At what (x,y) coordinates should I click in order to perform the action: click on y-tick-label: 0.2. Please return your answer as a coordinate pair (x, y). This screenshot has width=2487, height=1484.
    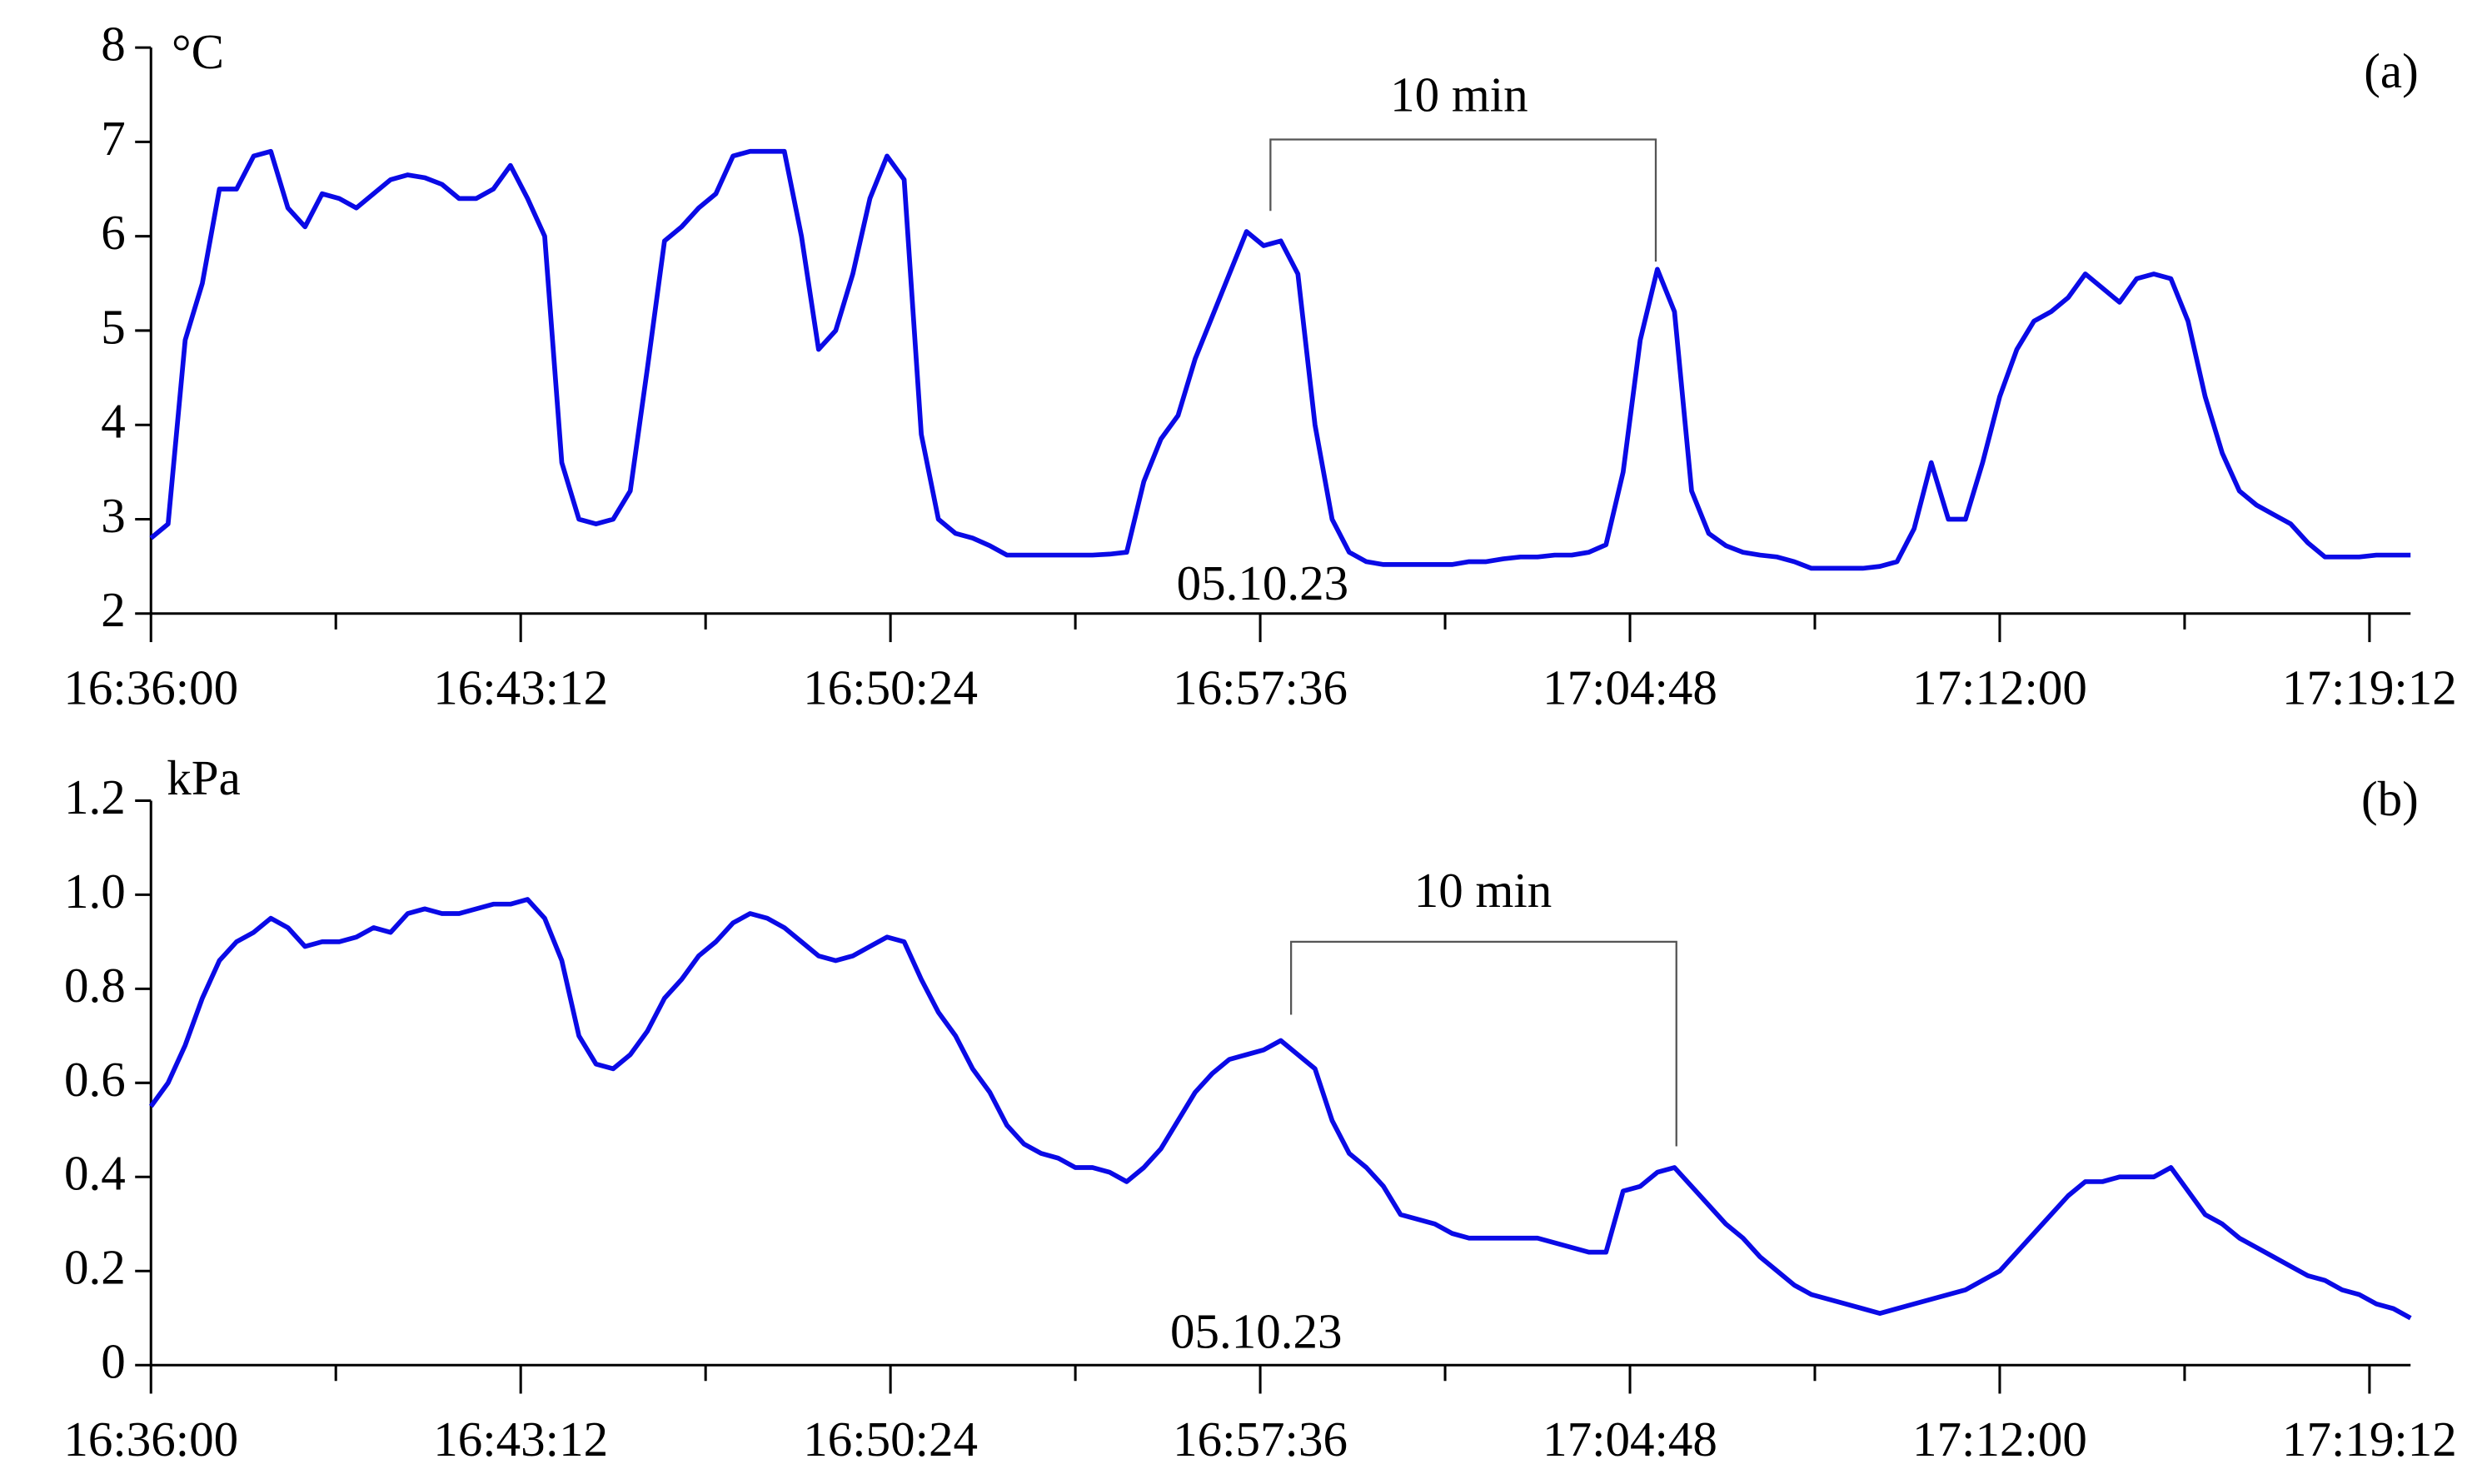
    Looking at the image, I should click on (95, 1267).